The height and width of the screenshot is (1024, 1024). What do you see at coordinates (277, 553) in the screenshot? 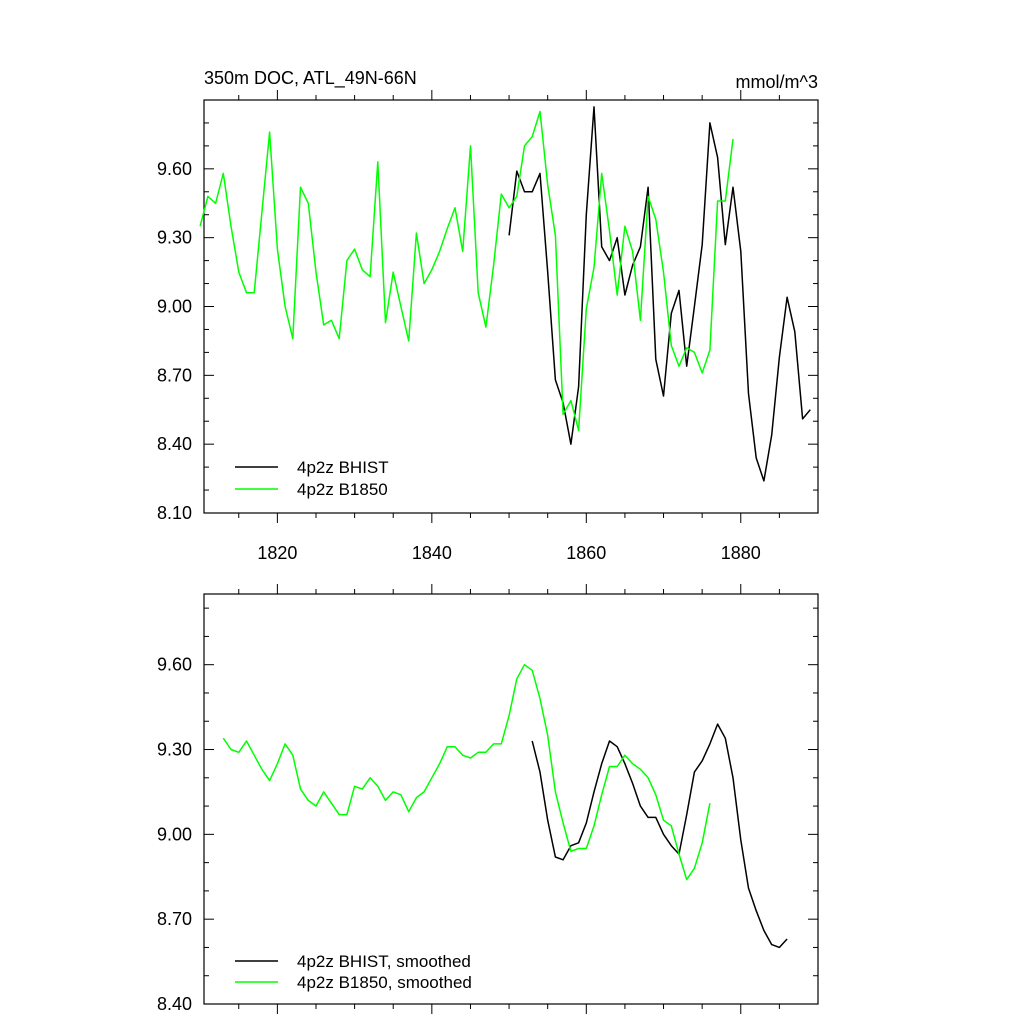
I see `x-tick-label: 1820` at bounding box center [277, 553].